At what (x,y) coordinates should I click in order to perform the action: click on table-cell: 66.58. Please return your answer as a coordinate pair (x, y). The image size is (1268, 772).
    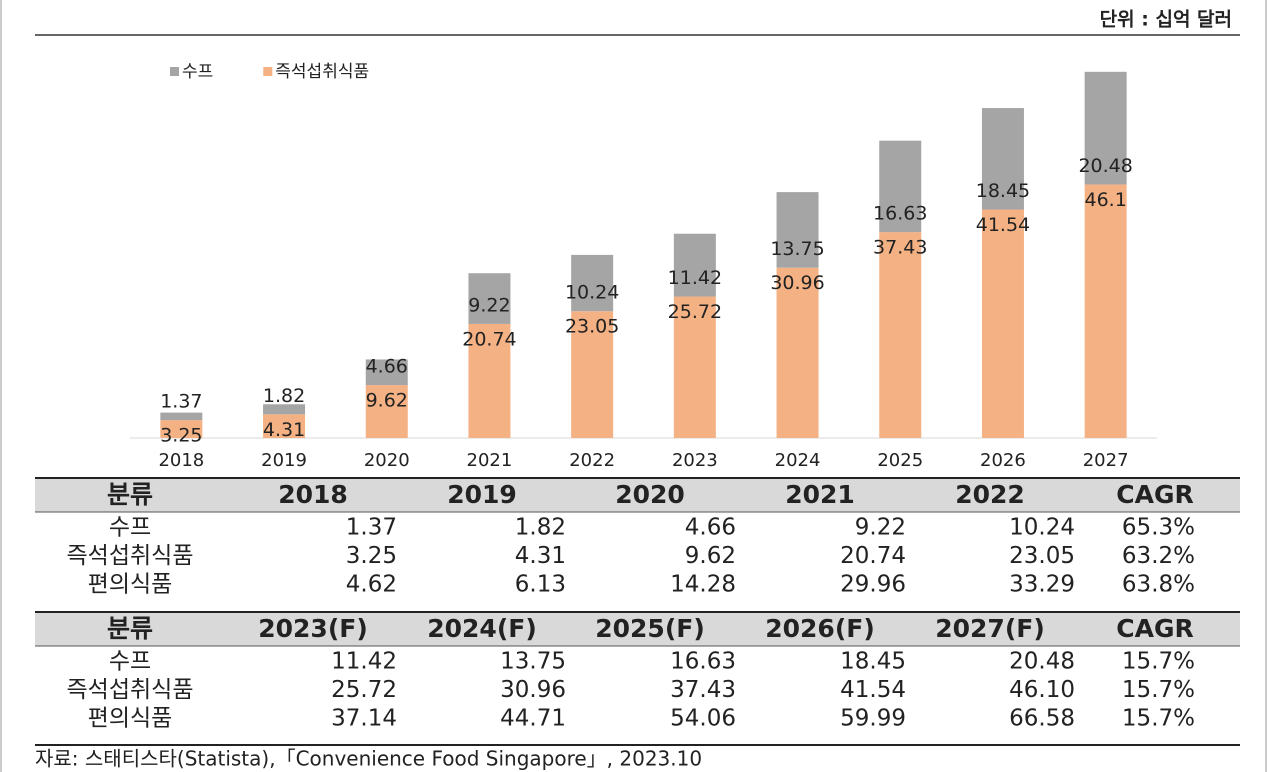
    Looking at the image, I should click on (1042, 719).